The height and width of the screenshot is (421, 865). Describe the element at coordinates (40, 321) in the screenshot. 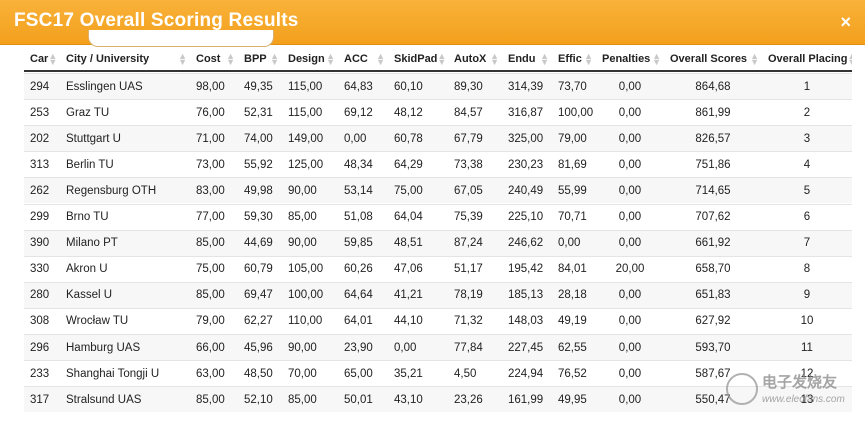

I see `table-cell: 308` at that location.